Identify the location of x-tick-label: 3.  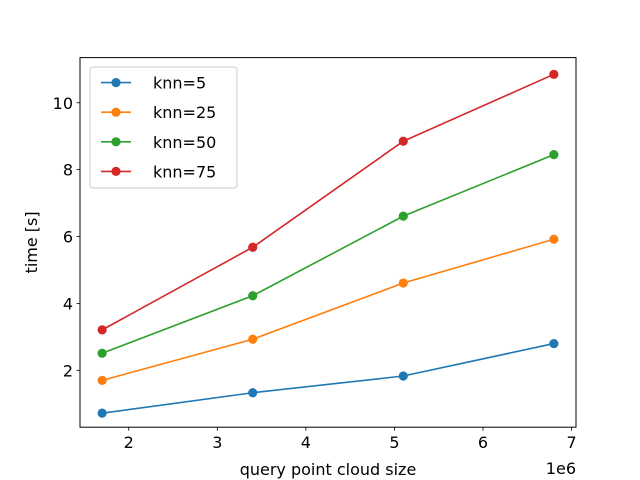
(217, 442).